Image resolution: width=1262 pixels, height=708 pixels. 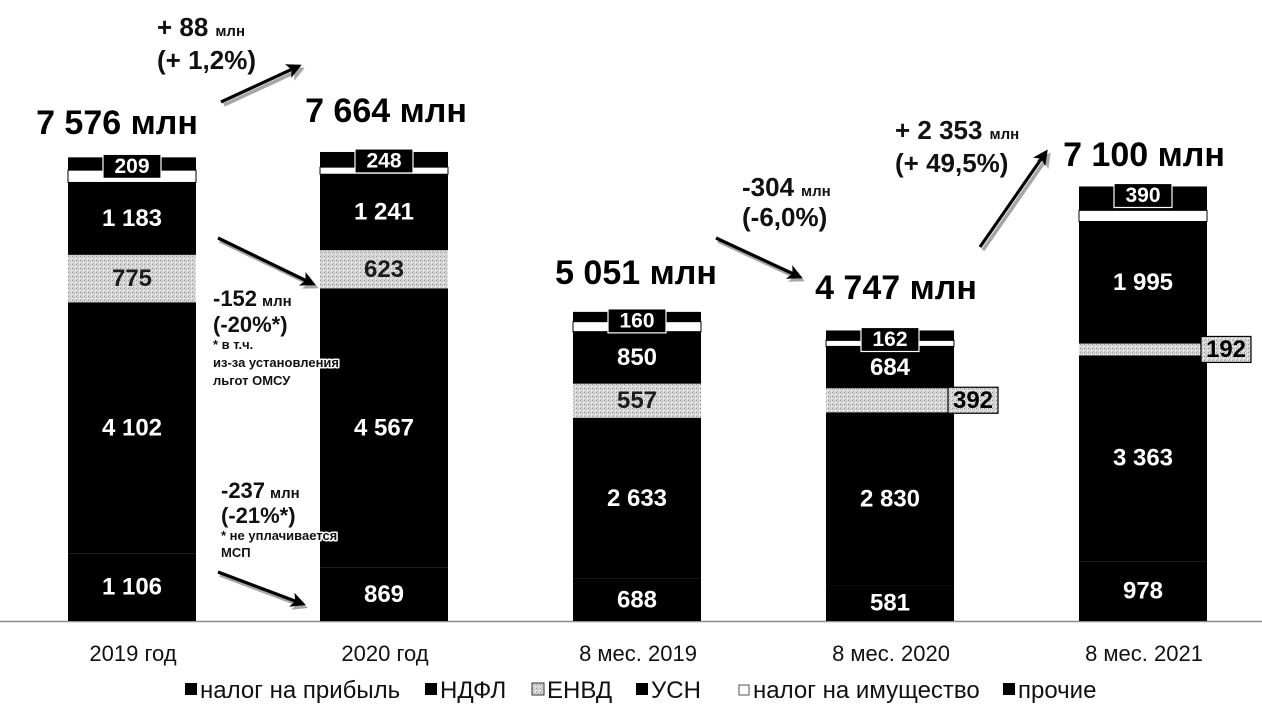 What do you see at coordinates (638, 653) in the screenshot?
I see `x-axis-tick-label: 8 мес. 2019` at bounding box center [638, 653].